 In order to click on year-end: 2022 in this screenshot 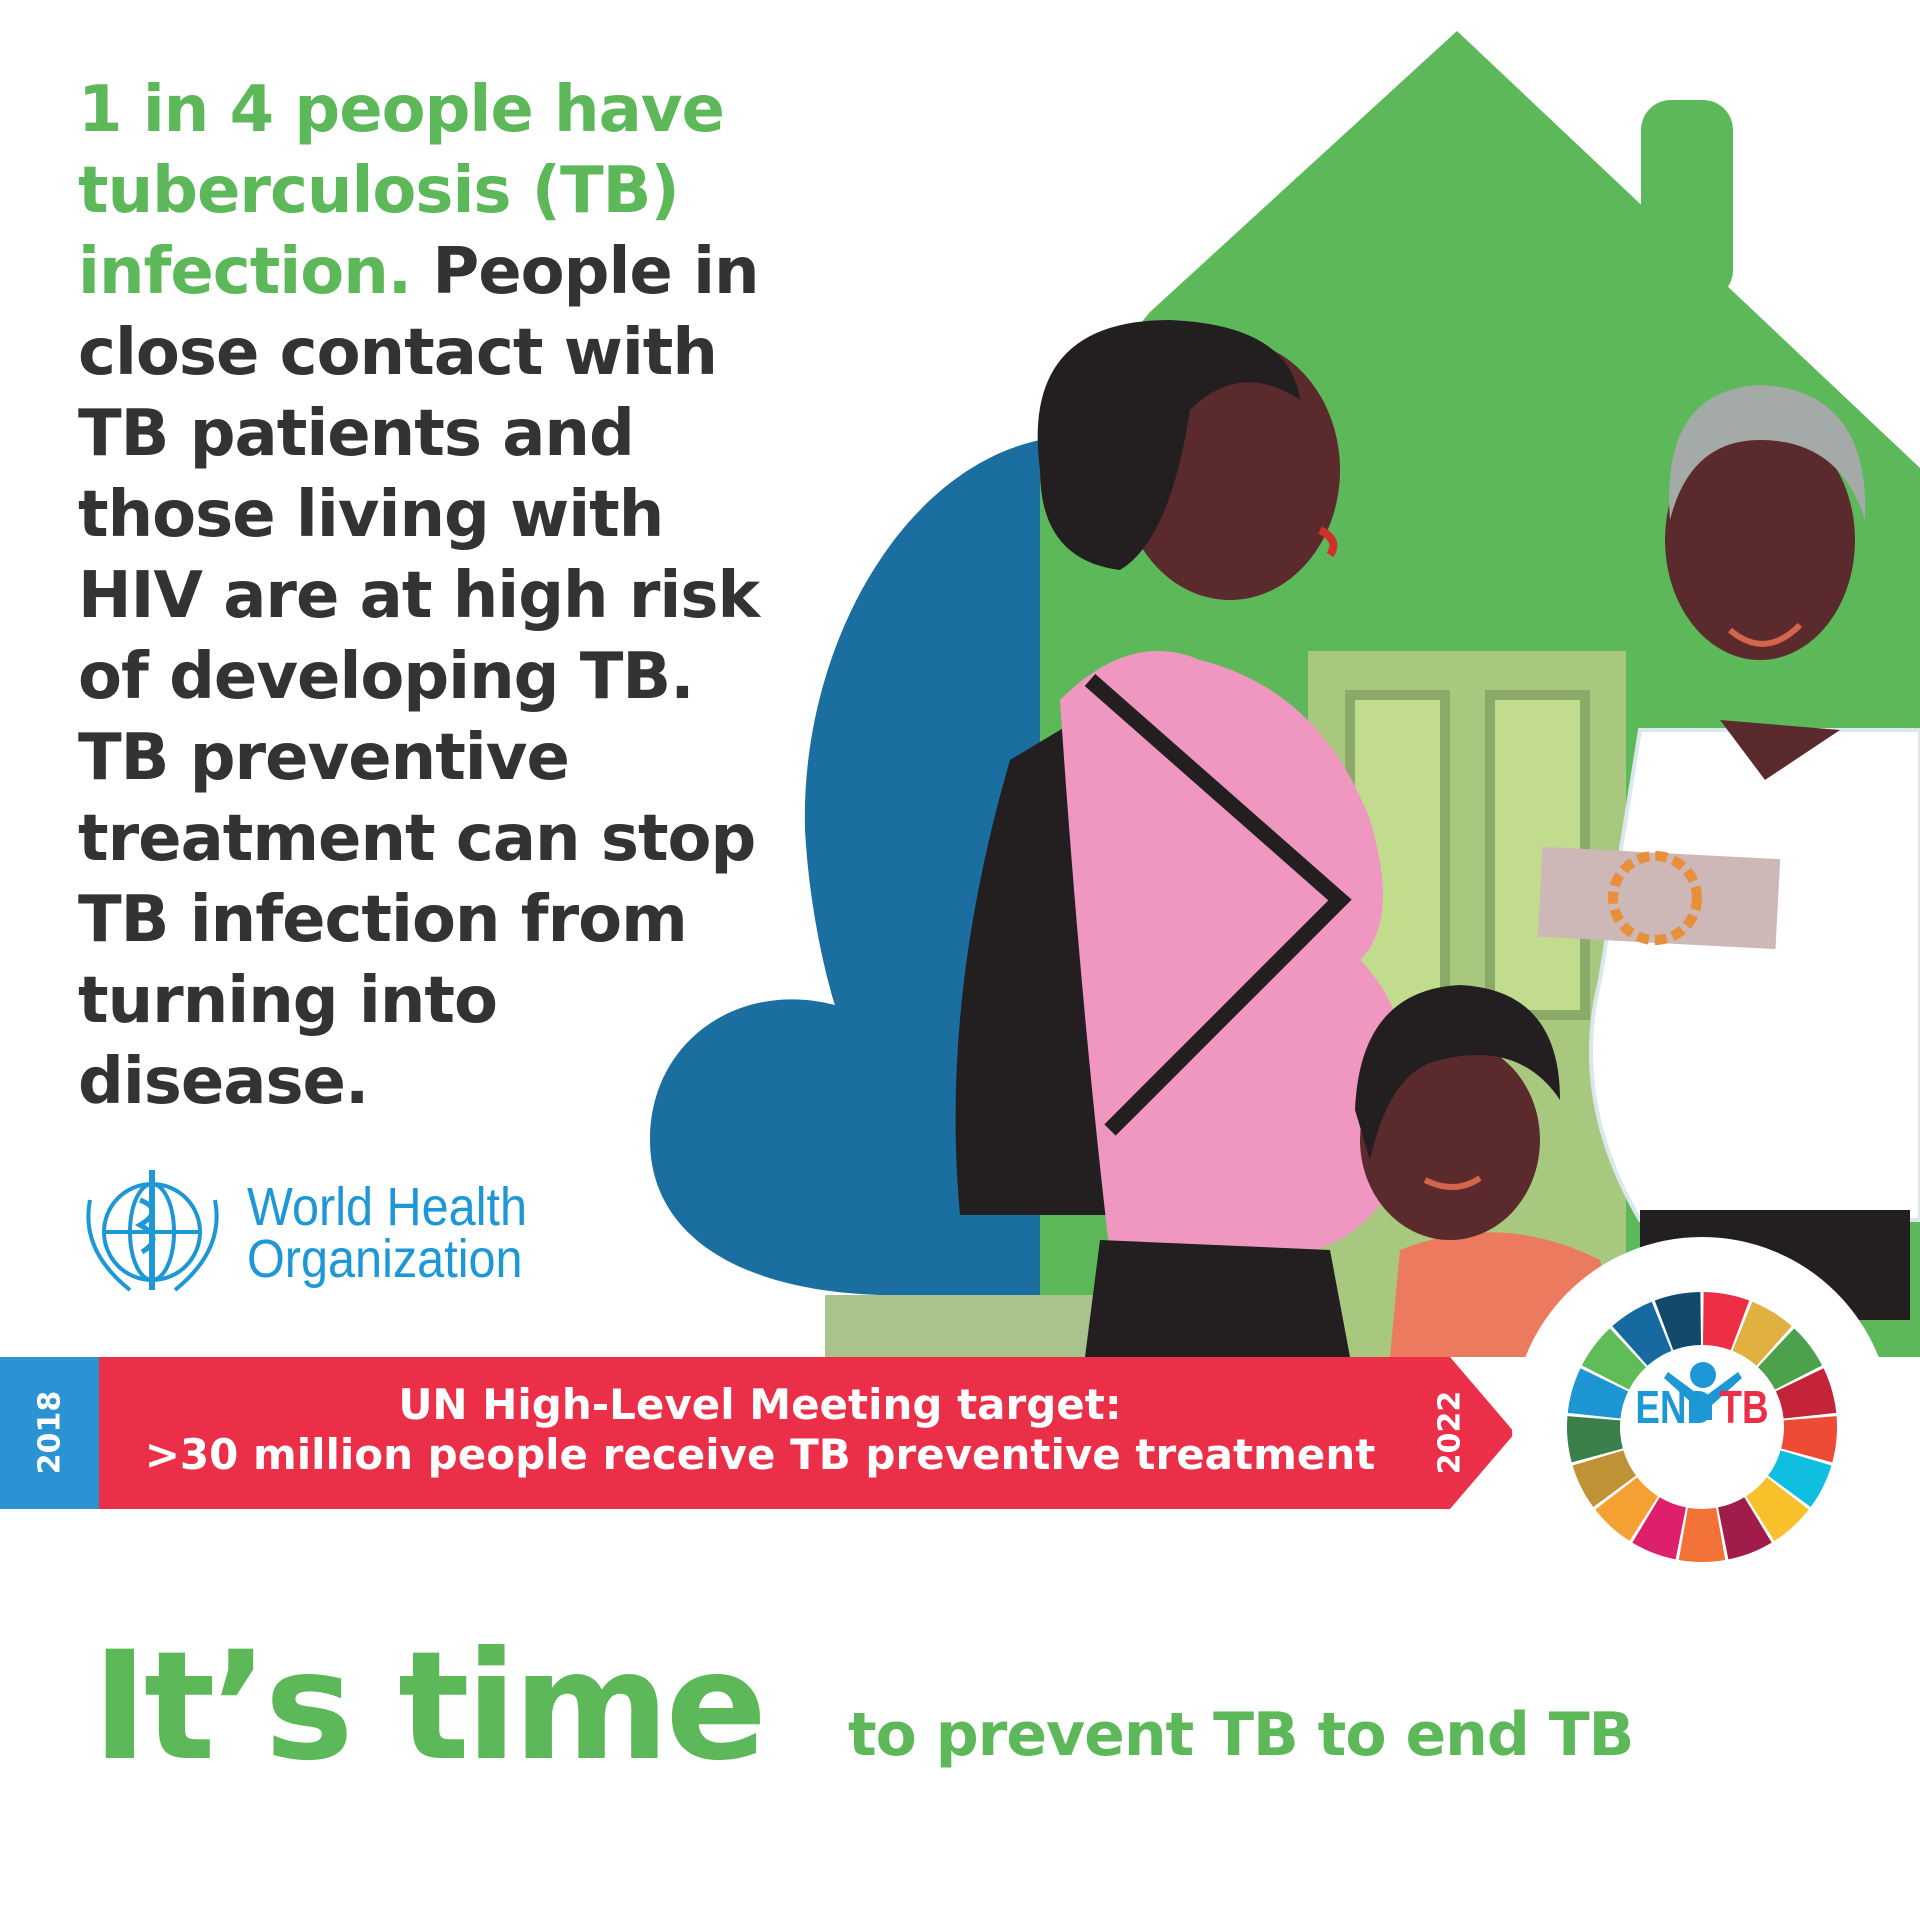, I will do `click(1450, 1432)`.